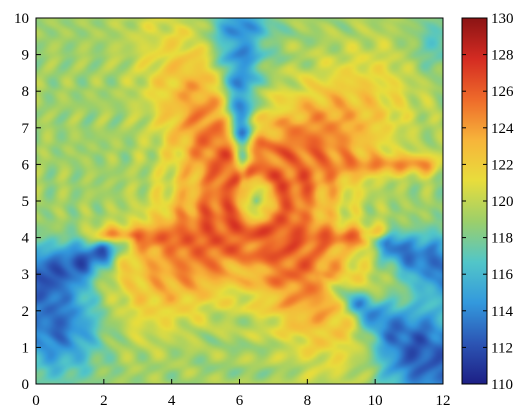 The height and width of the screenshot is (412, 527). I want to click on colorbar-tick-label: 120, so click(502, 202).